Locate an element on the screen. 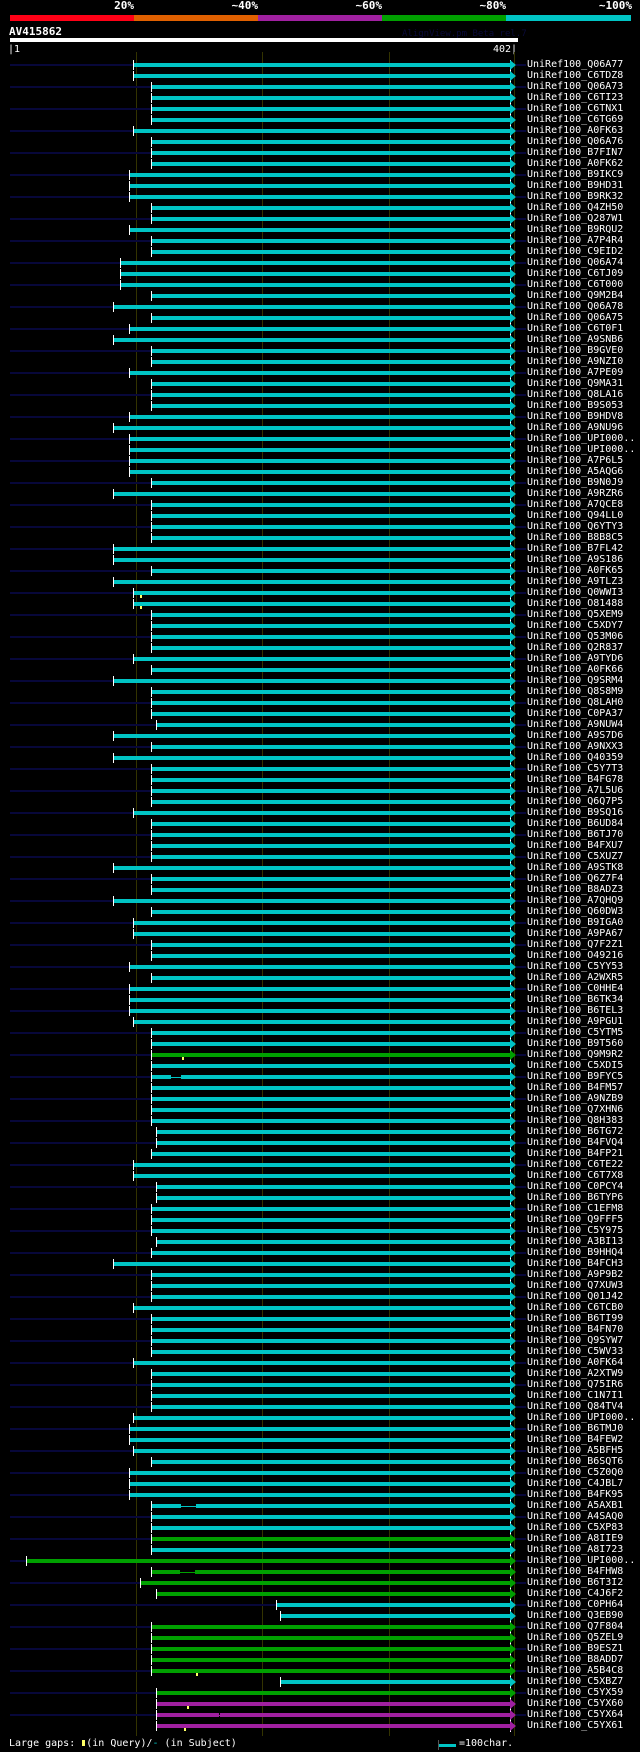 The image size is (640, 1752). hit-row: UniRef100_Q7XUW3 is located at coordinates (320, 1286).